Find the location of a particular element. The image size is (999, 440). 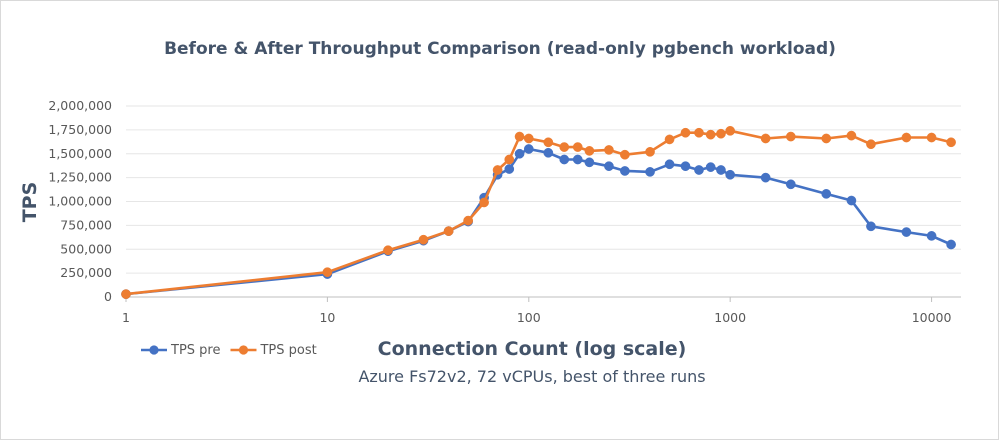

x-tick-label: 10000 is located at coordinates (932, 317).